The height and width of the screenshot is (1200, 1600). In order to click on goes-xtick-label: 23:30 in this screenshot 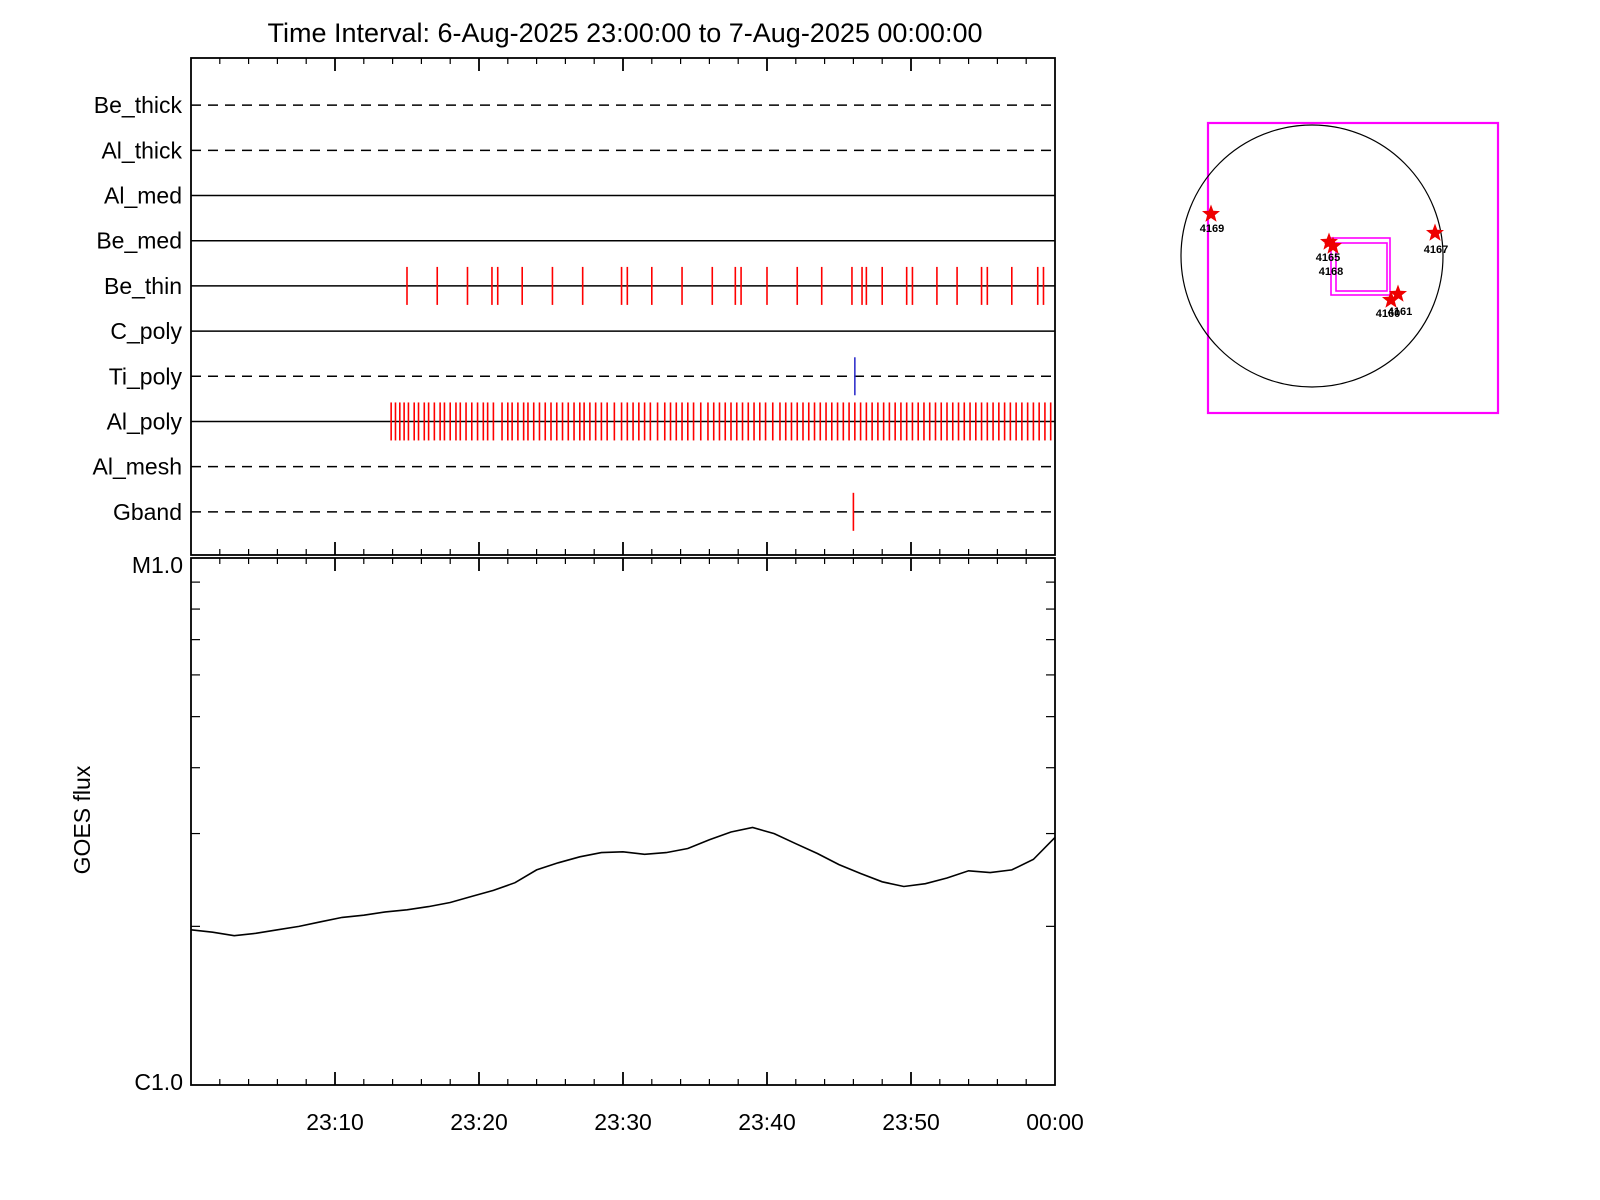, I will do `click(623, 1122)`.